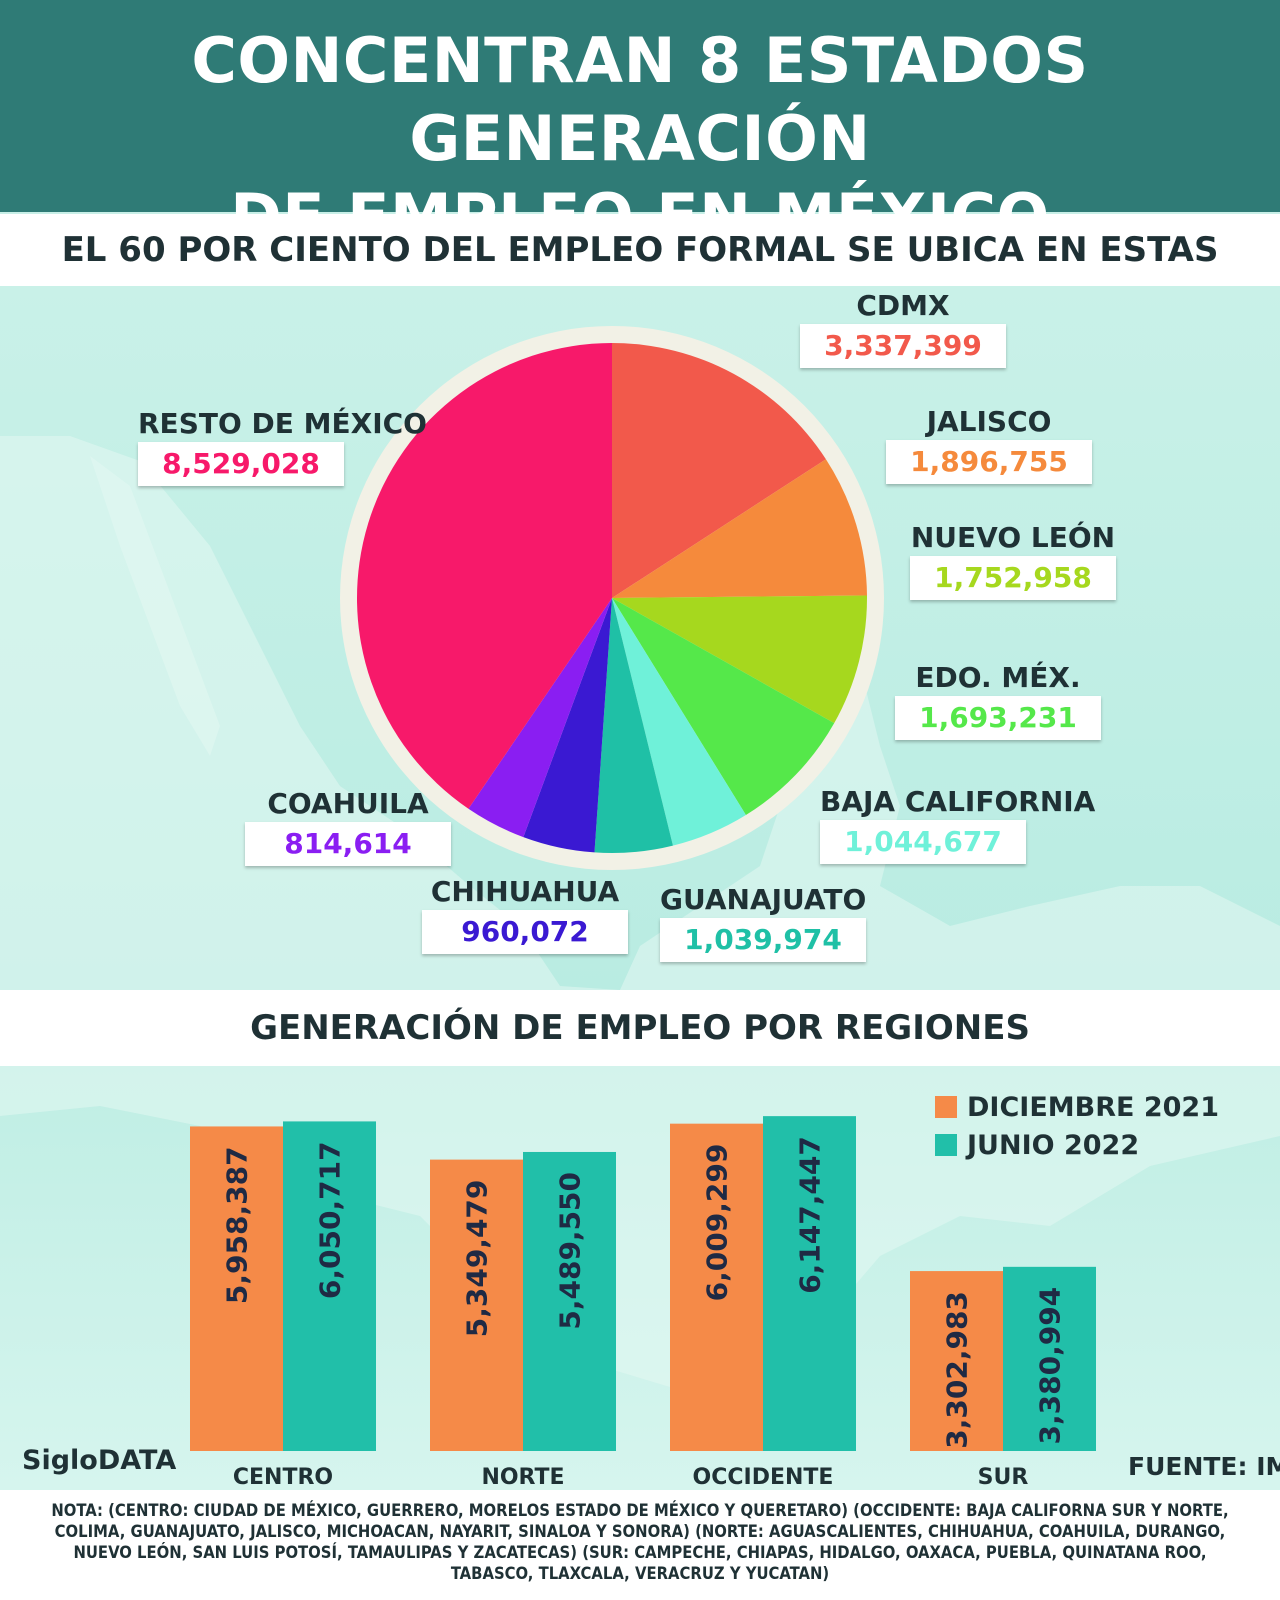  I want to click on label-value: 960,072, so click(525, 932).